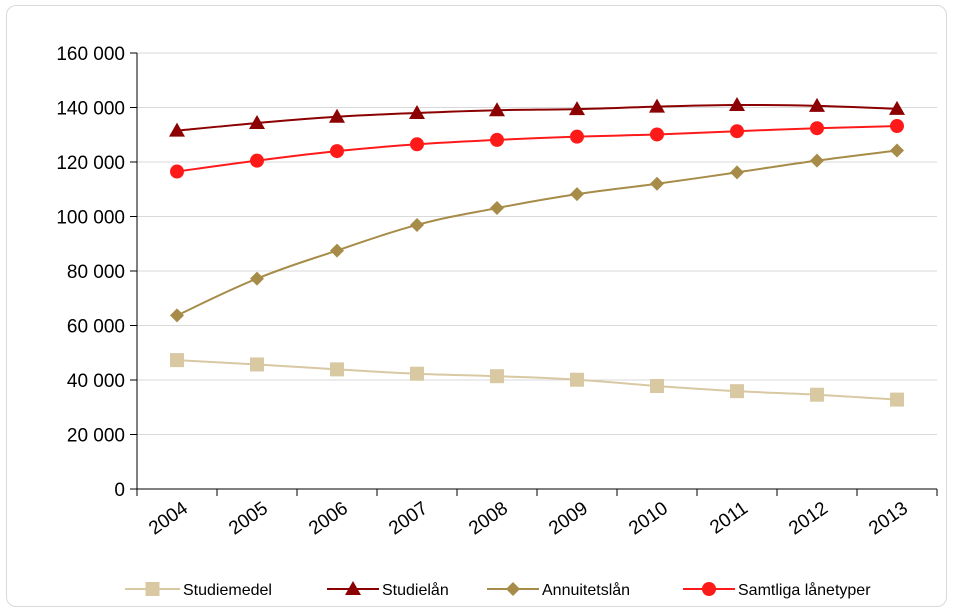 This screenshot has width=953, height=613. What do you see at coordinates (729, 518) in the screenshot?
I see `x-tick-label: 2011` at bounding box center [729, 518].